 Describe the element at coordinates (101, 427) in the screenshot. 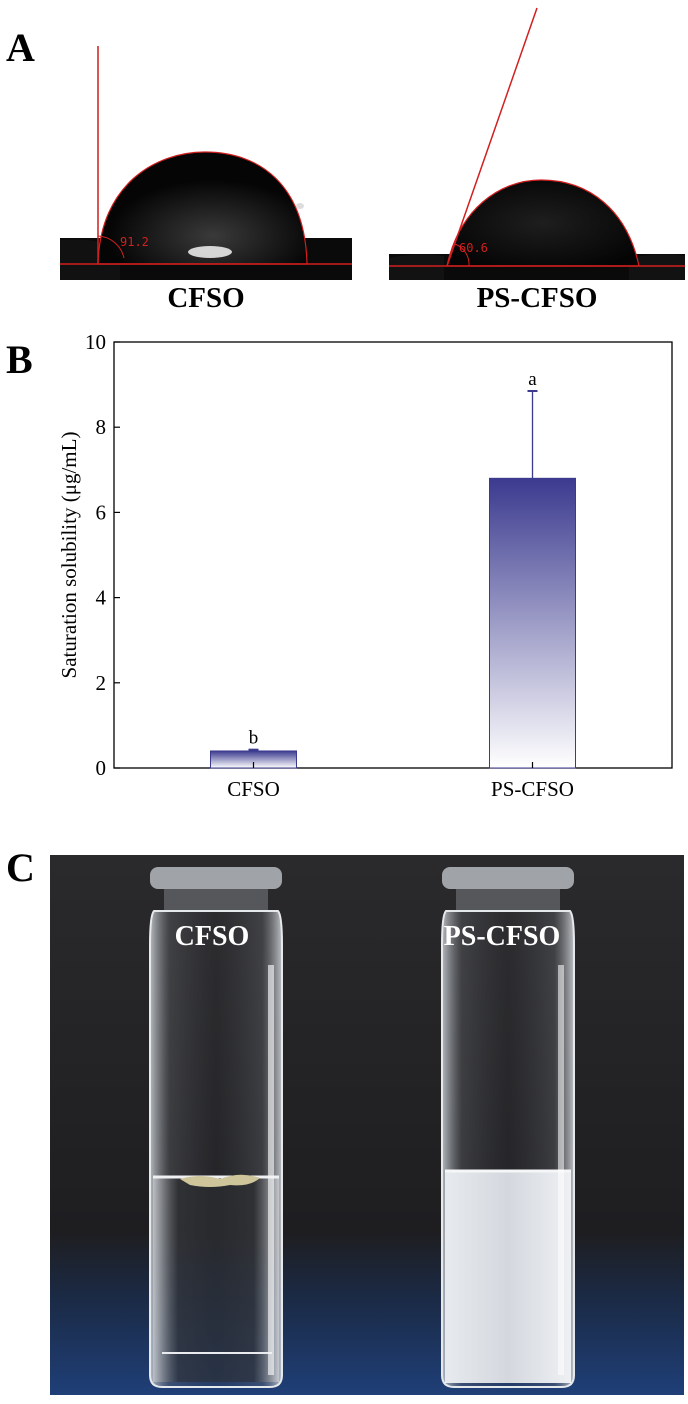

I see `y-tick-label: 8` at that location.